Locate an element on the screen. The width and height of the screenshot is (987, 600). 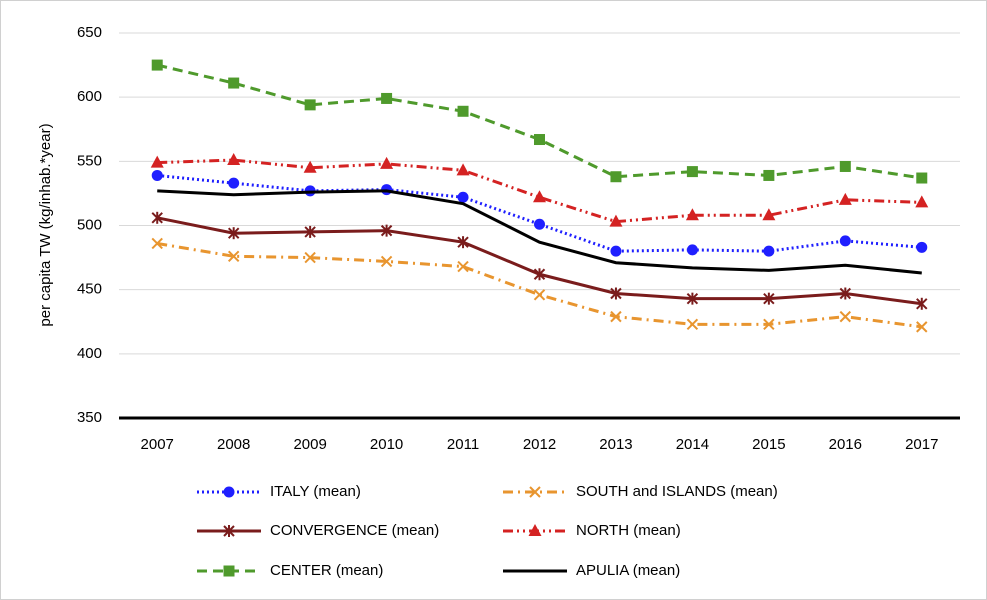
x-tick-label: 2009 is located at coordinates (309, 444).